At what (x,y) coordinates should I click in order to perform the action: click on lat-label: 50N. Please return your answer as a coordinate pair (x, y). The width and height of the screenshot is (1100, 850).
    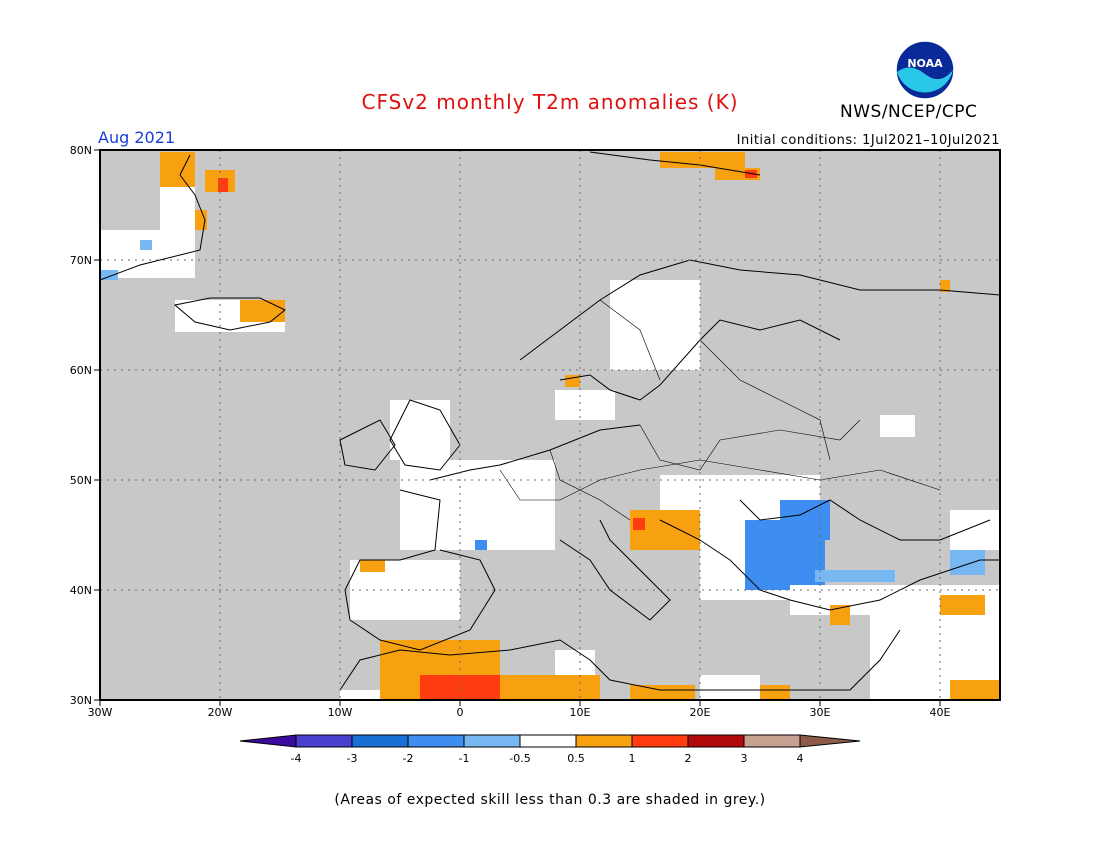
    Looking at the image, I should click on (81, 480).